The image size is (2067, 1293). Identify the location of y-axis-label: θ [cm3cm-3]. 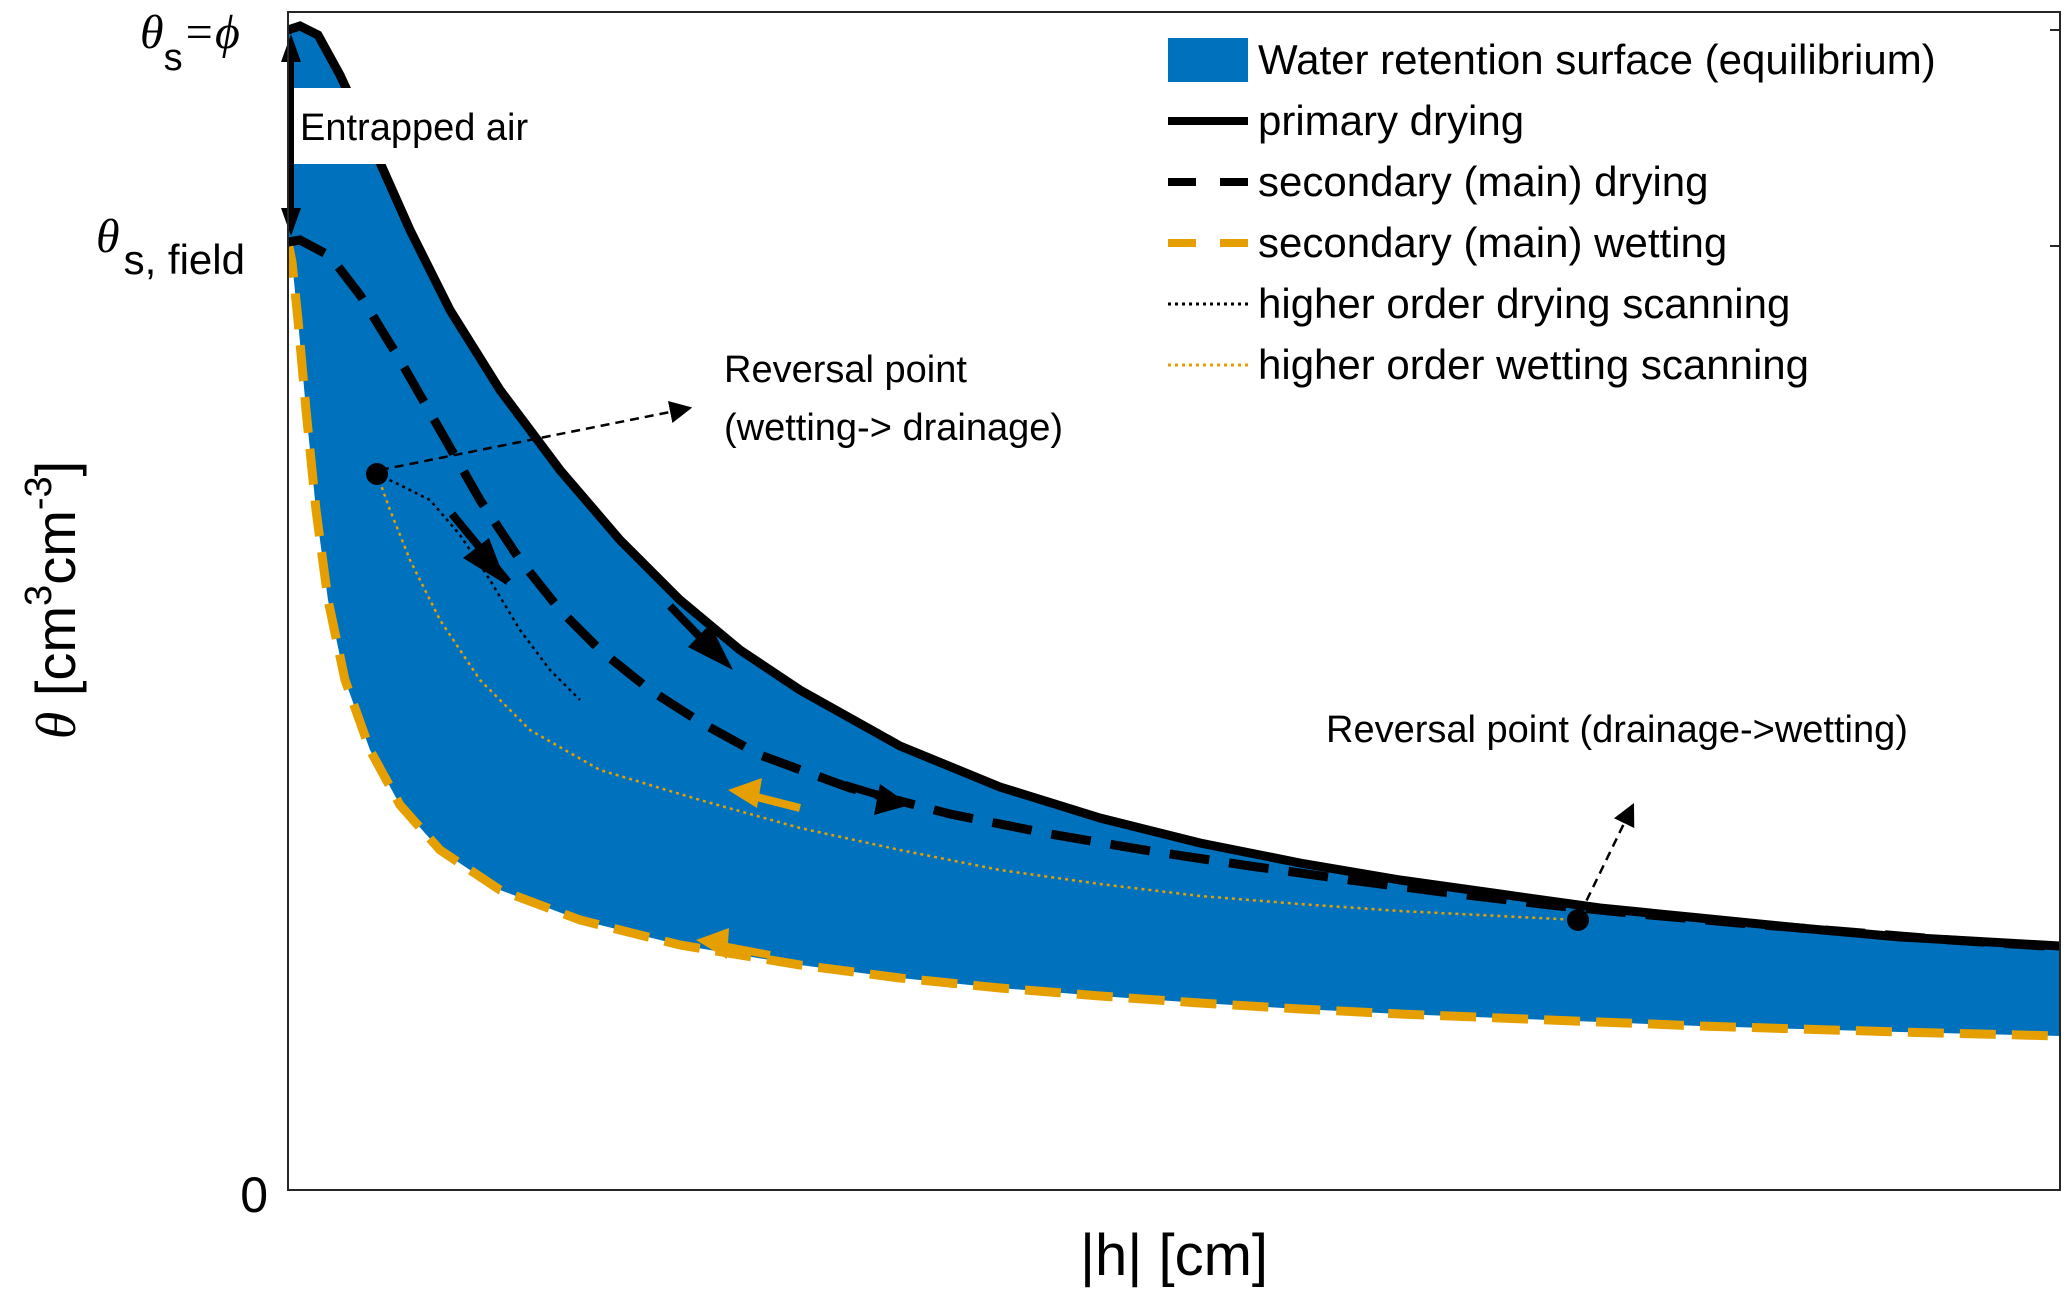
(53, 600).